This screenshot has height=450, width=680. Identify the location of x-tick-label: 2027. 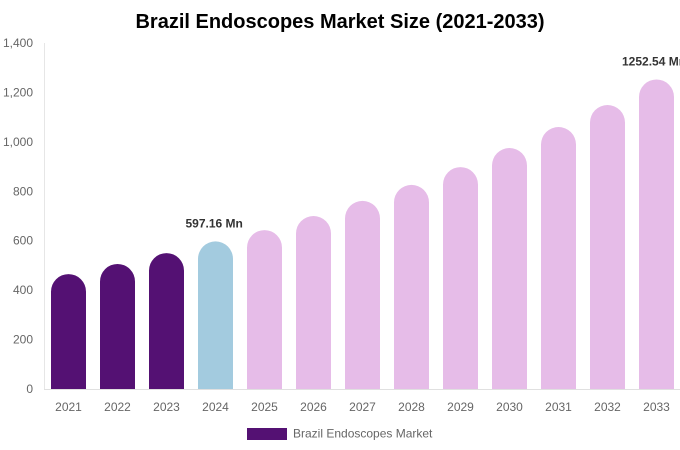
(362, 407).